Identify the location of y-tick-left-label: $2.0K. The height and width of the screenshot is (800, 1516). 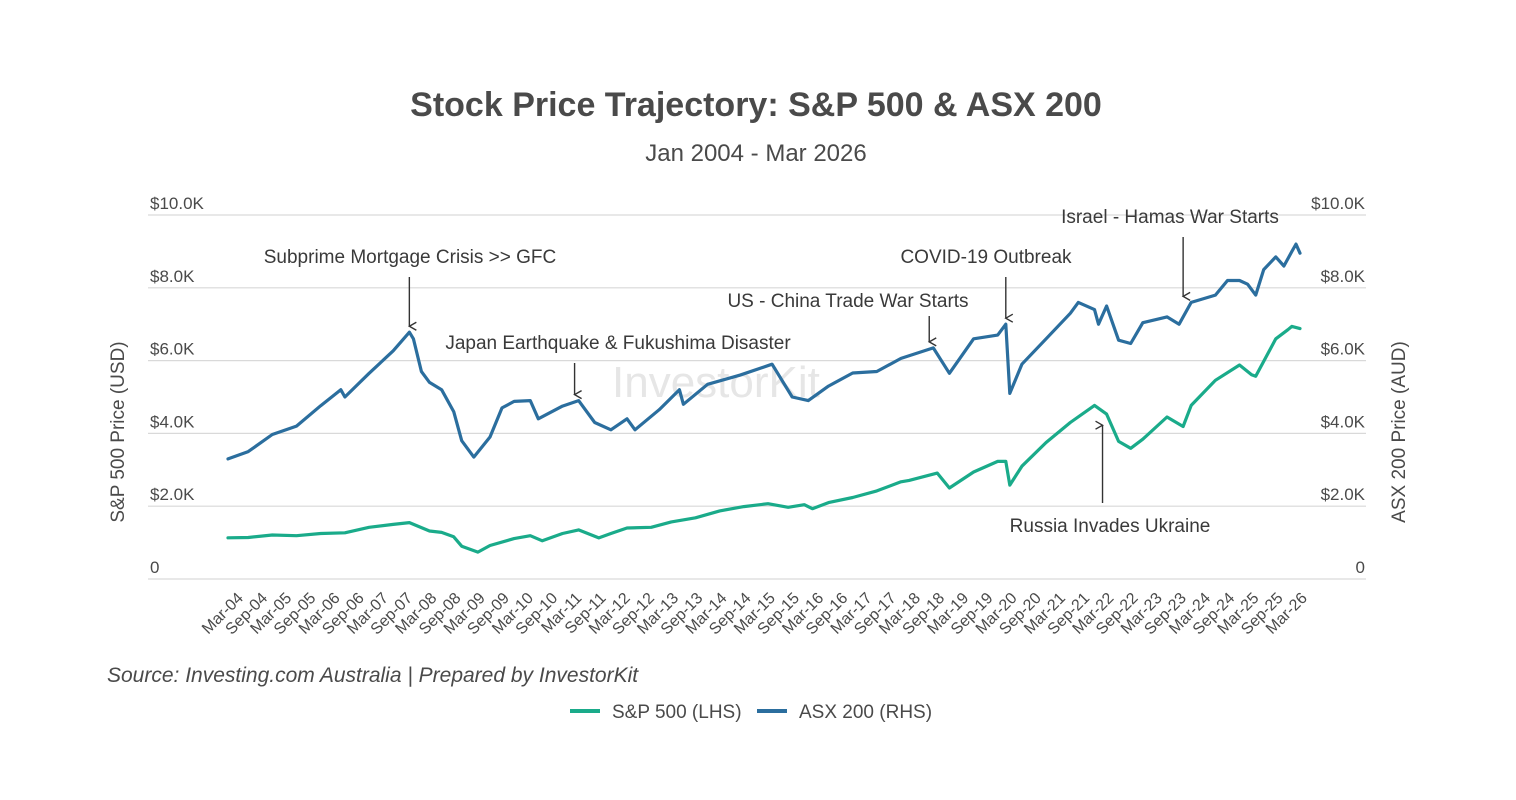
(172, 494).